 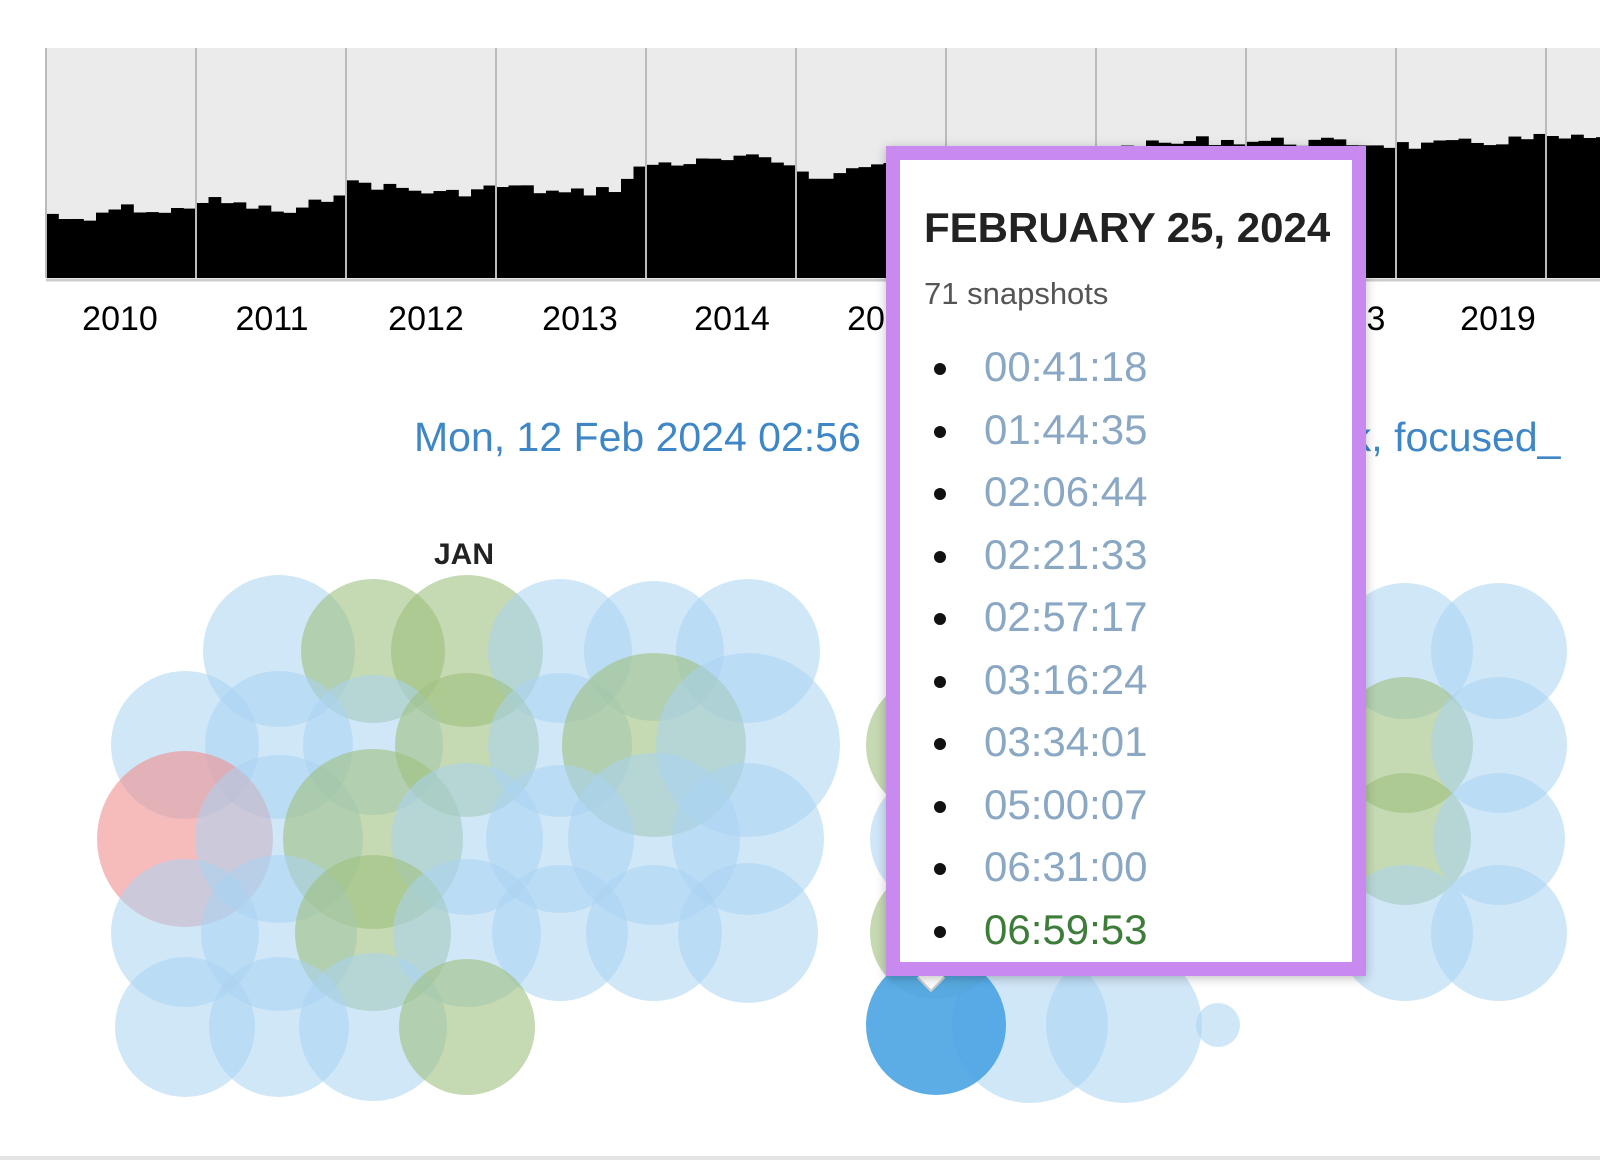 What do you see at coordinates (1066, 366) in the screenshot?
I see `snapshot-time-link: 00:41:18` at bounding box center [1066, 366].